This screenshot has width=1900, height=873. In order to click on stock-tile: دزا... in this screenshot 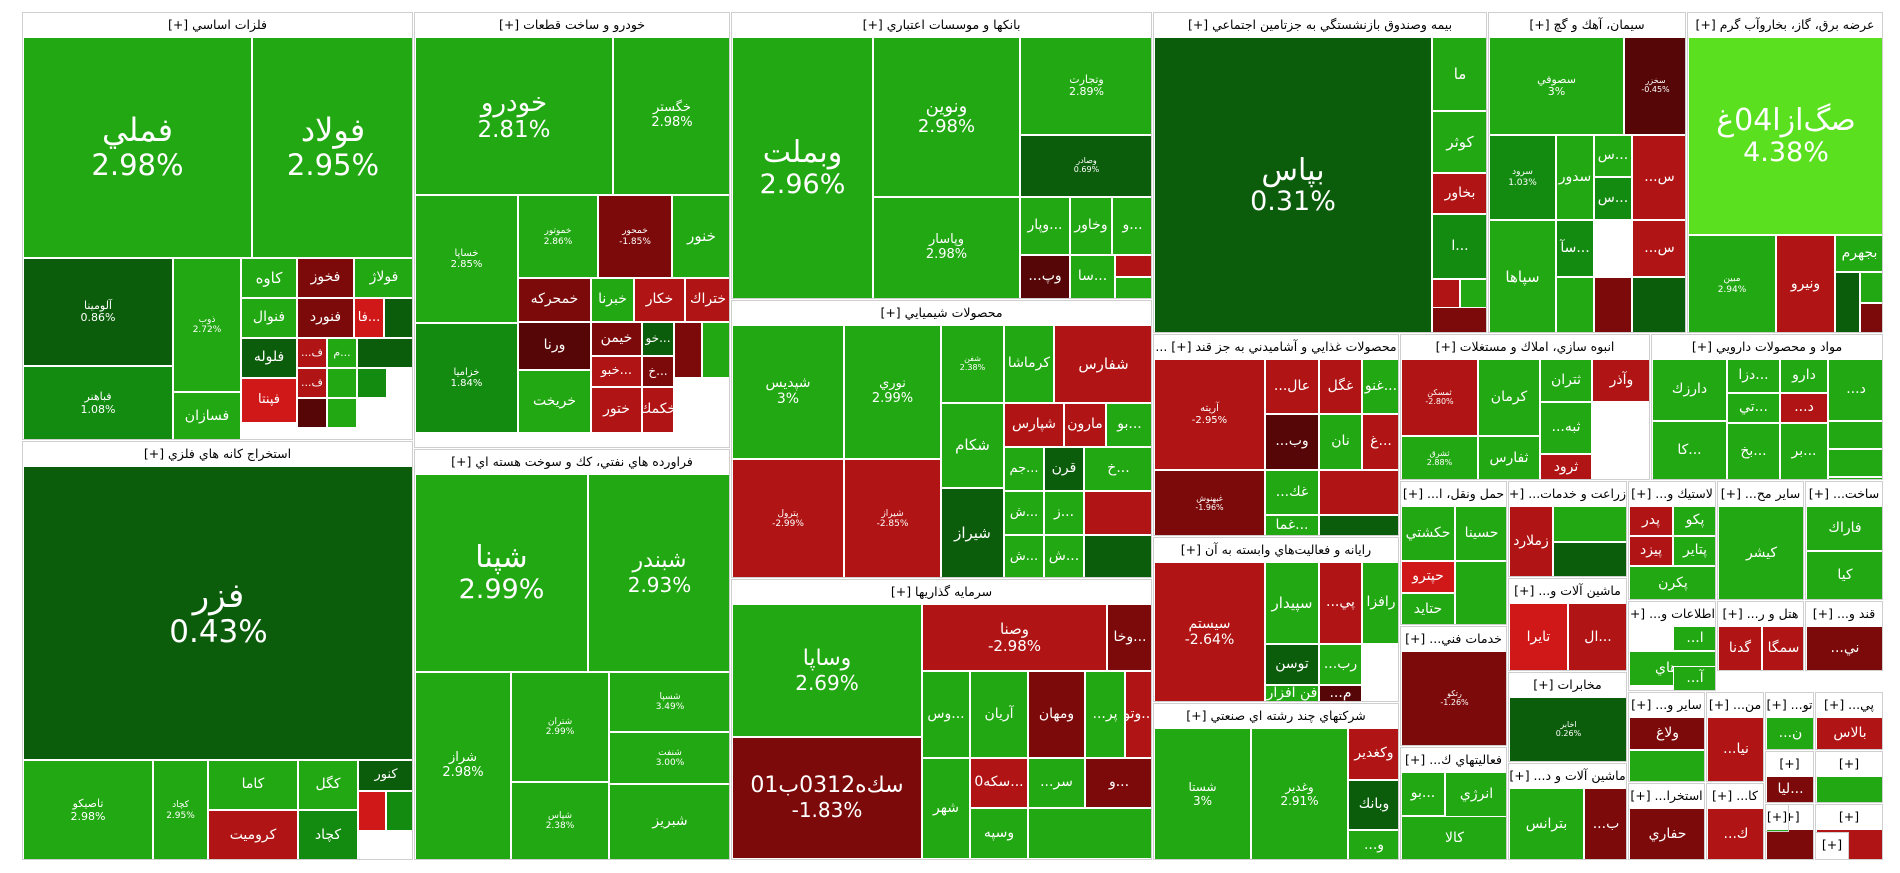, I will do `click(1753, 376)`.